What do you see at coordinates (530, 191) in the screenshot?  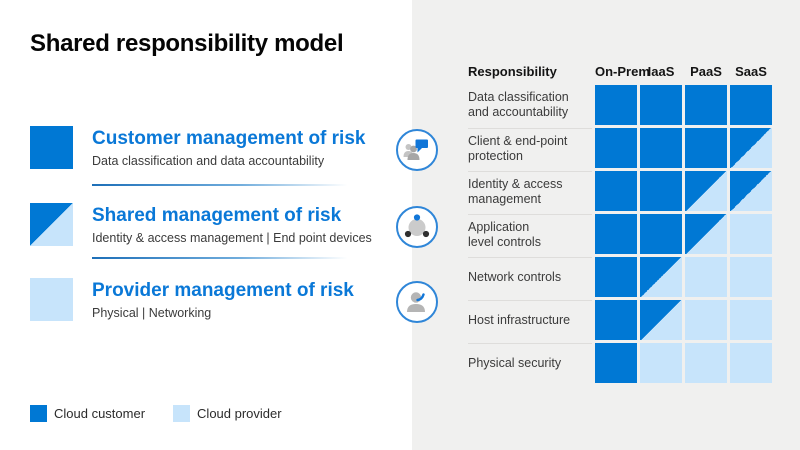 I see `matrix-row-label: Identity & access management` at bounding box center [530, 191].